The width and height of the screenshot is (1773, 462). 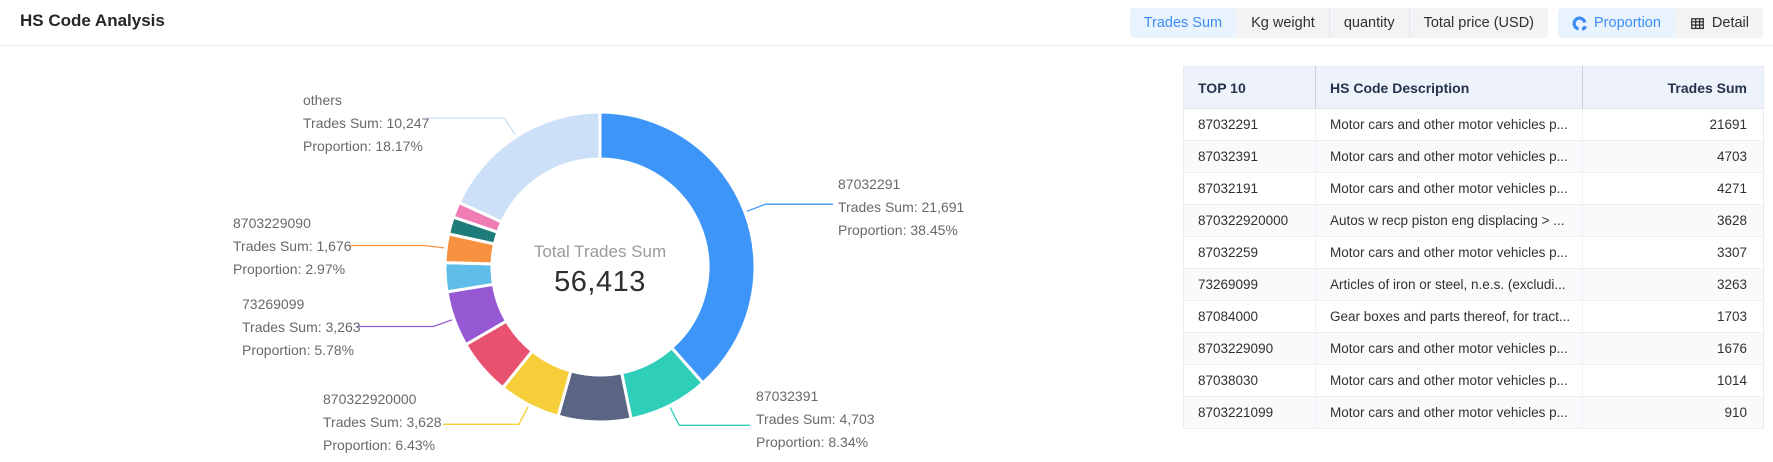 I want to click on slice-label-proportion: Proportion: 8.34%, so click(x=812, y=442).